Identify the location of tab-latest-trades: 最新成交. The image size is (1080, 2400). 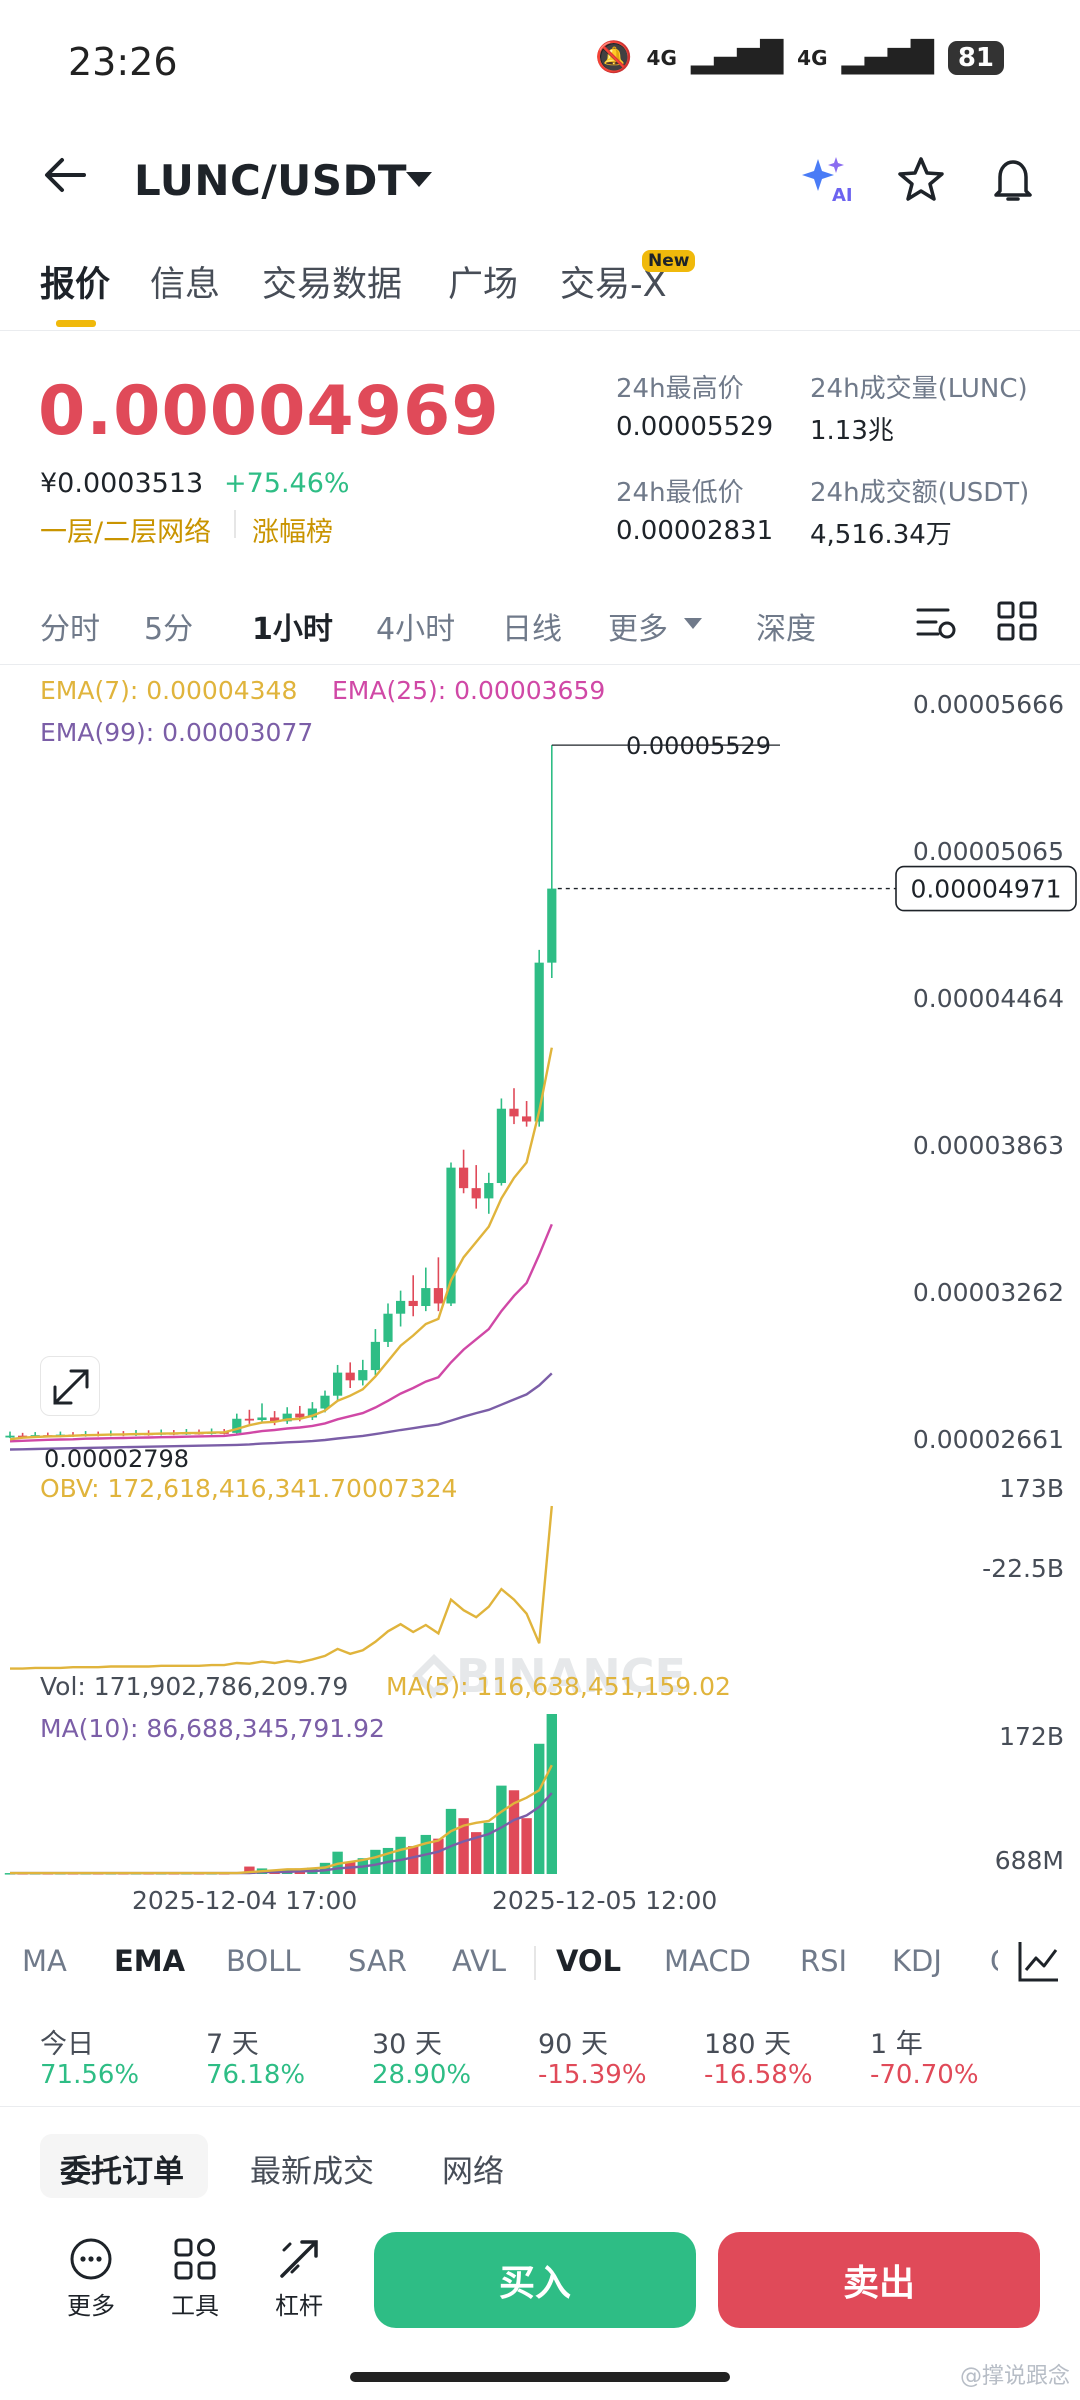
(312, 2172).